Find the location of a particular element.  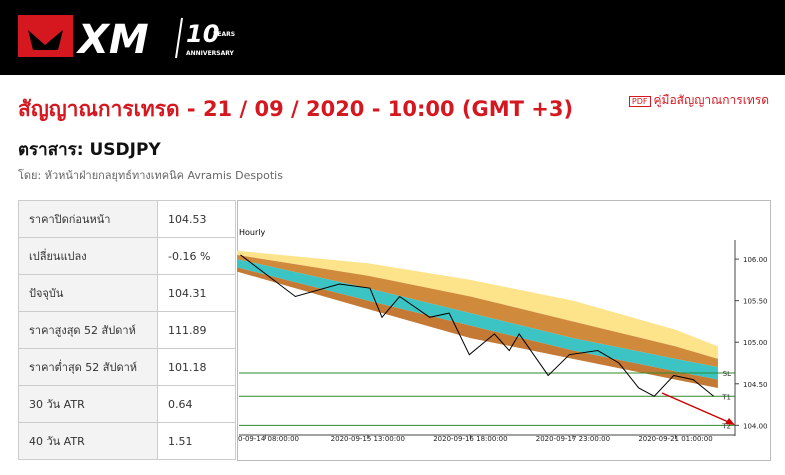

logo-icon is located at coordinates (45, 36).